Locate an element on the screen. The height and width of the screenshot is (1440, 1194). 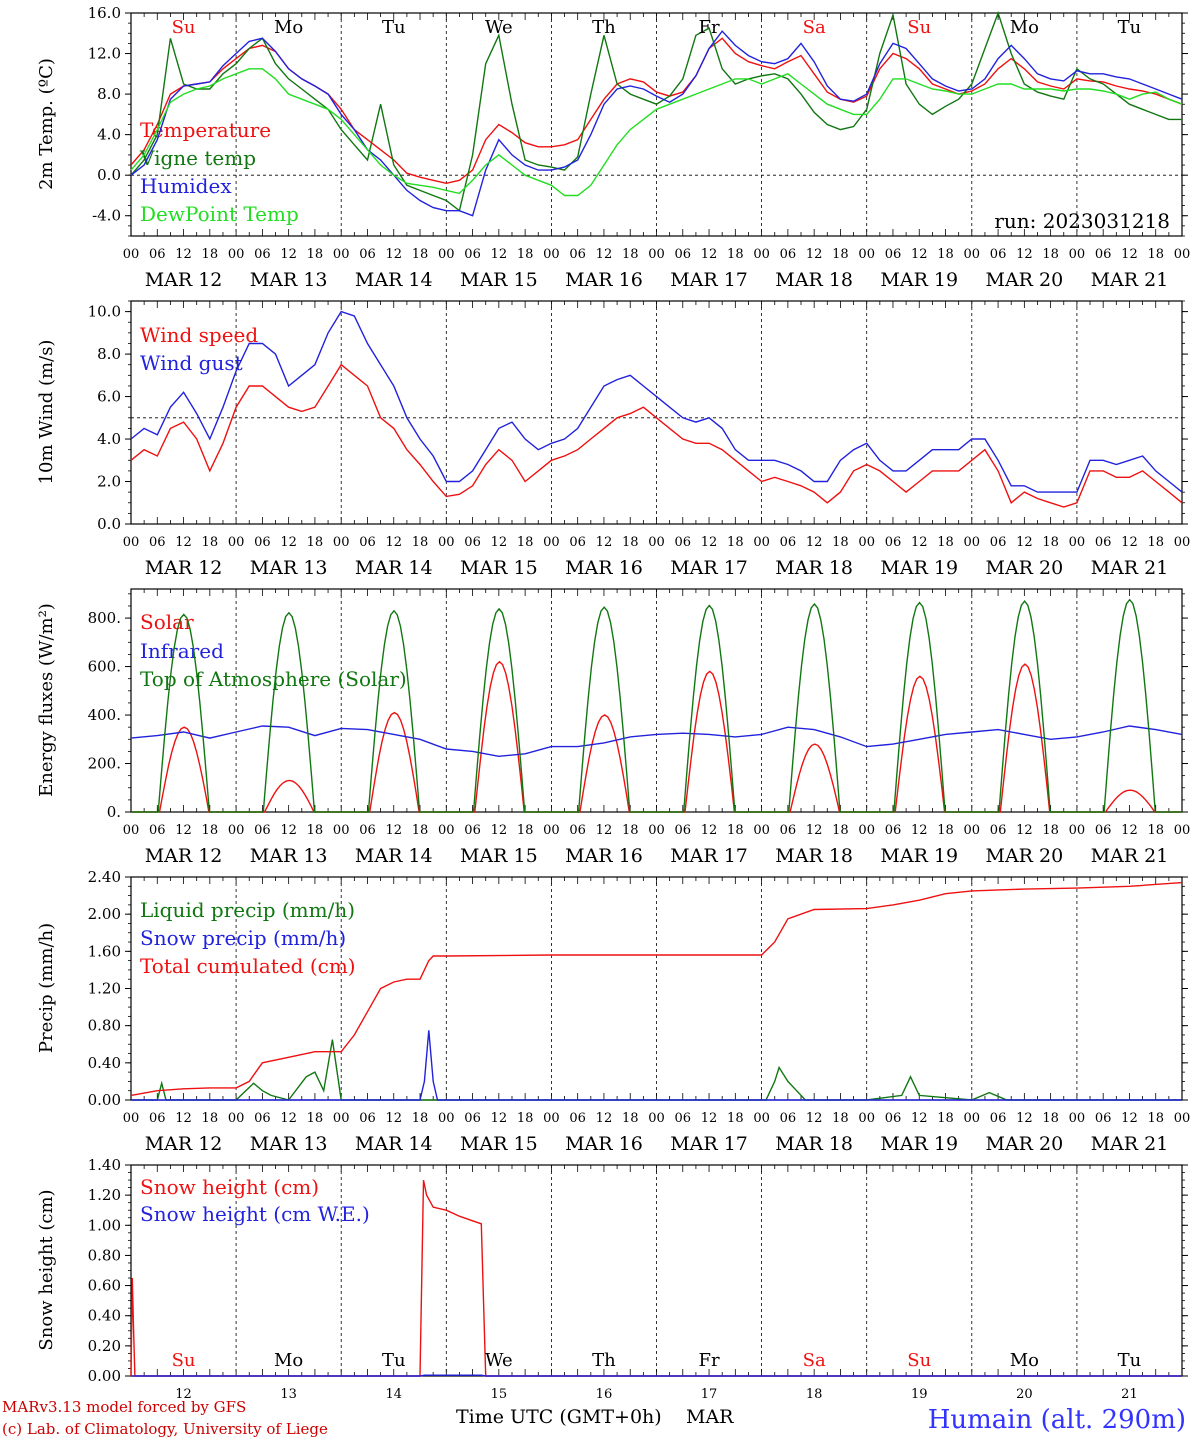
date-number-label: 12 is located at coordinates (183, 1394).